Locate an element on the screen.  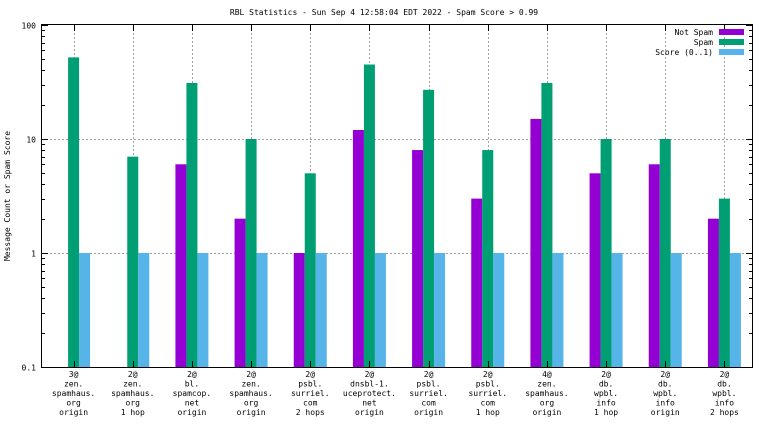
x-tick-label-line: spamcop. is located at coordinates (192, 393).